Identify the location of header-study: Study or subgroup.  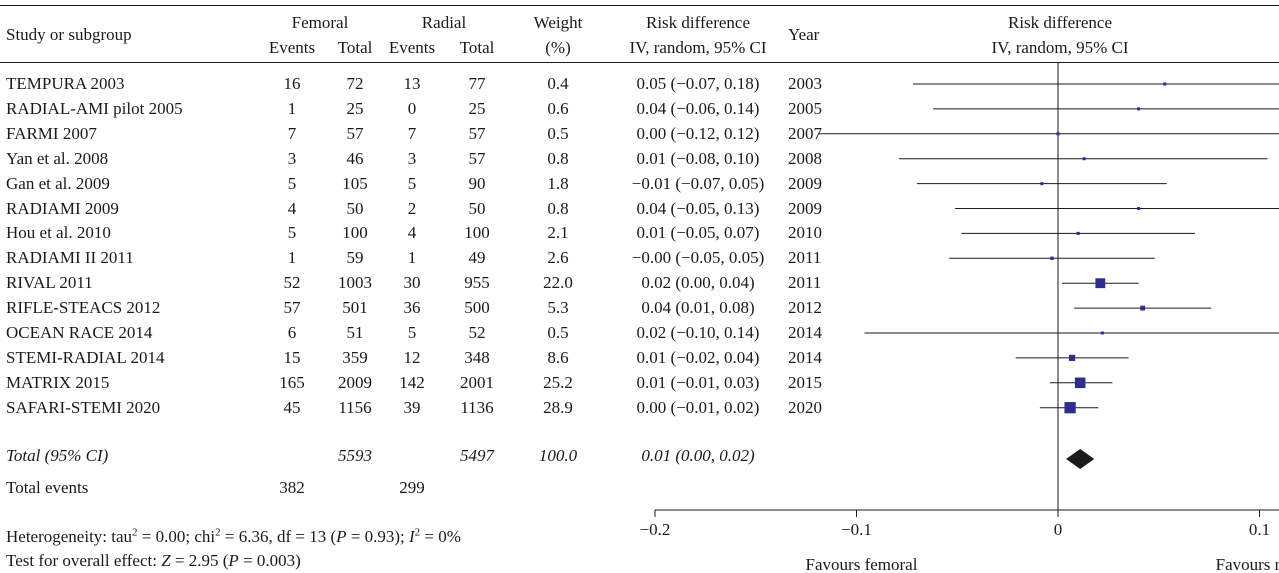
(69, 34).